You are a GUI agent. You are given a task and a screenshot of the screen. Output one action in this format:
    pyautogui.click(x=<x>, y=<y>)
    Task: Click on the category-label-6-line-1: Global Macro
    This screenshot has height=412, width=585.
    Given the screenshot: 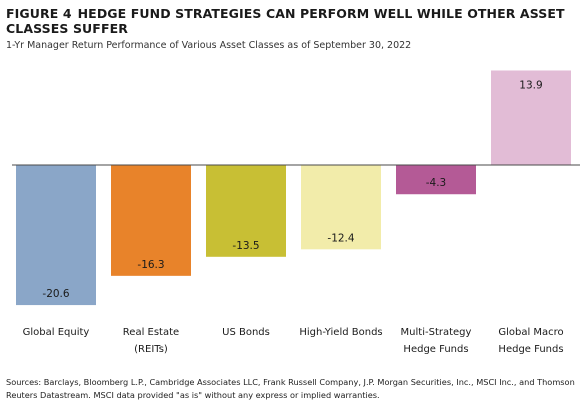 What is the action you would take?
    pyautogui.click(x=530, y=332)
    